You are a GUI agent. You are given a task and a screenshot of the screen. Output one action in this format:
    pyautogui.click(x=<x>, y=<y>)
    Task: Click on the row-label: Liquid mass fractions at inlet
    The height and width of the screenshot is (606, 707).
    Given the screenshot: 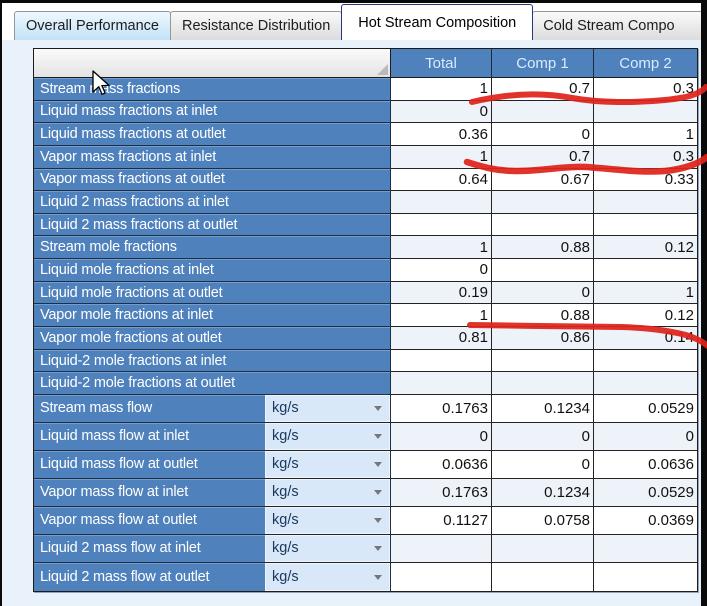 What is the action you would take?
    pyautogui.click(x=212, y=112)
    